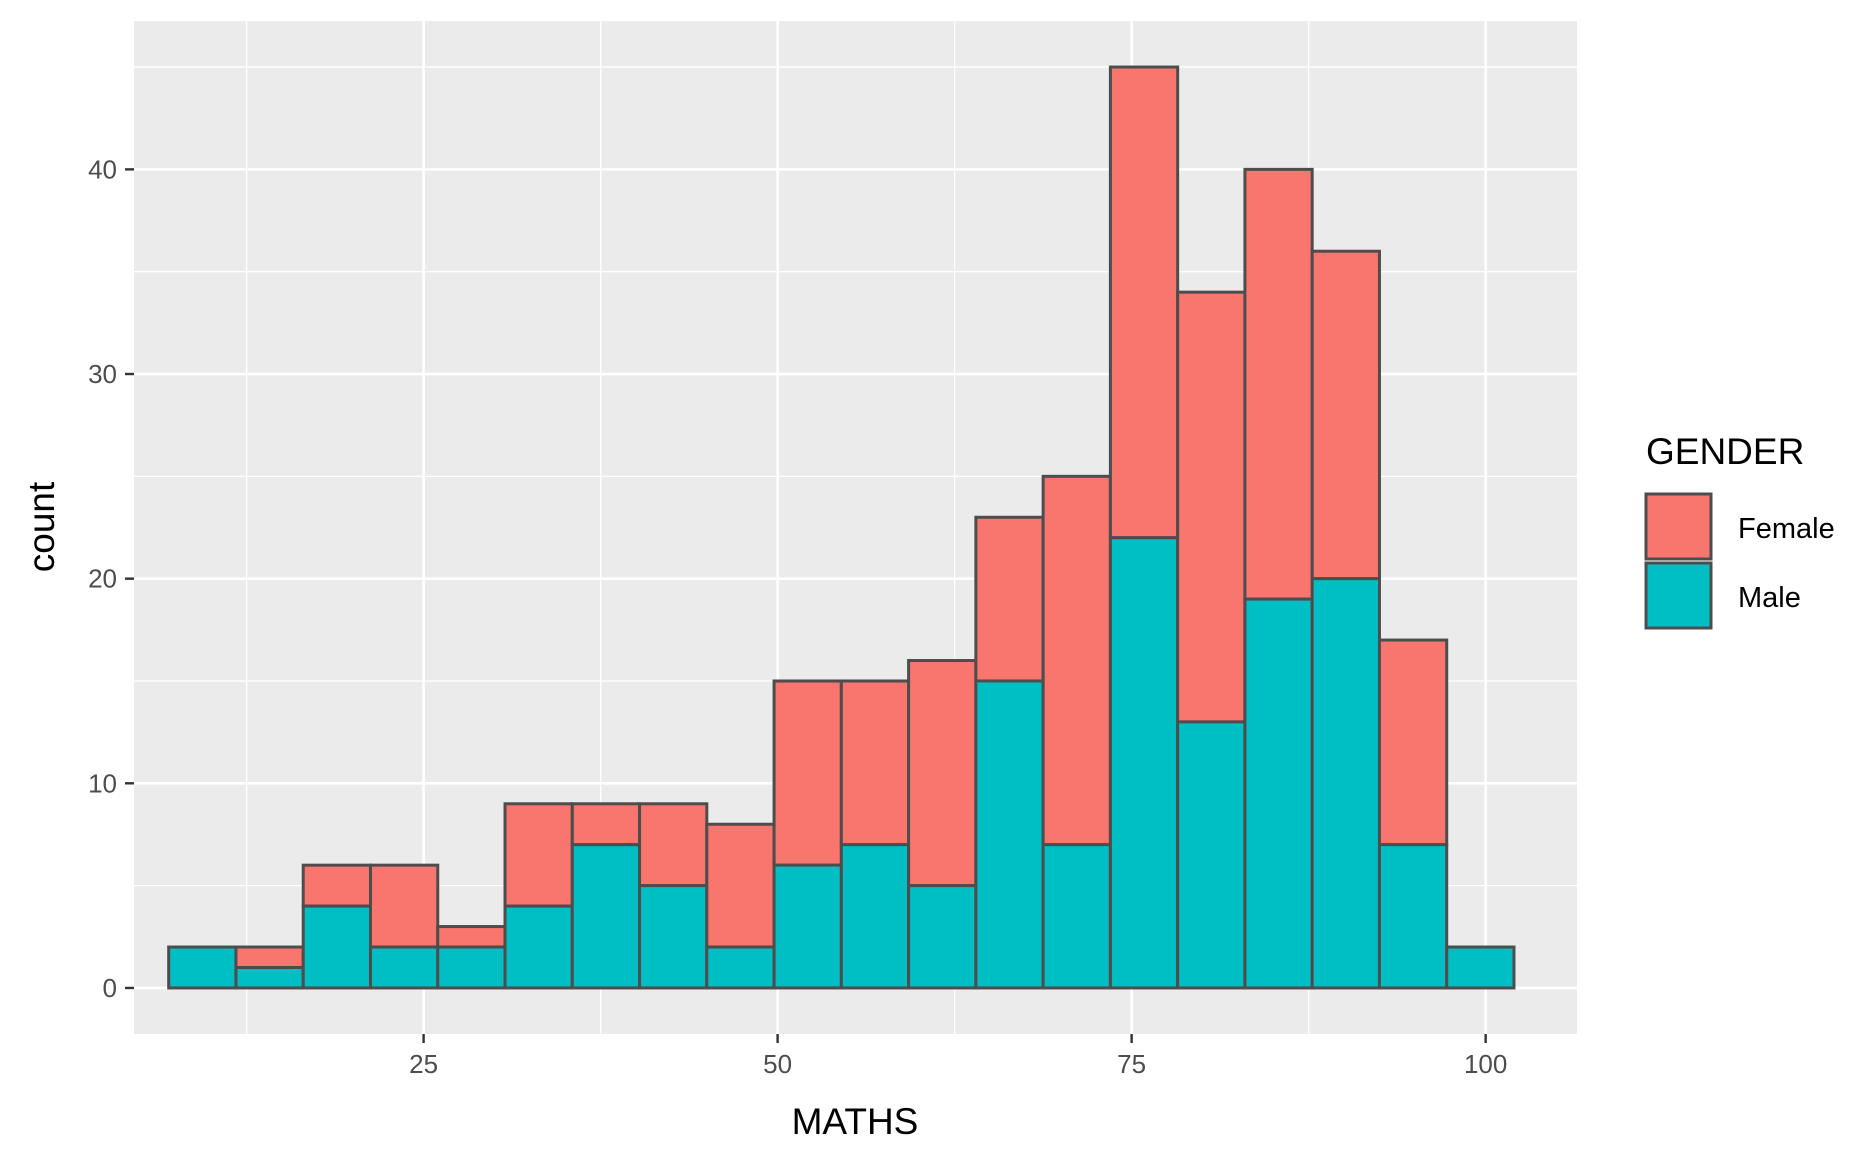 The height and width of the screenshot is (1152, 1872). What do you see at coordinates (1678, 526) in the screenshot?
I see `legend-key-female` at bounding box center [1678, 526].